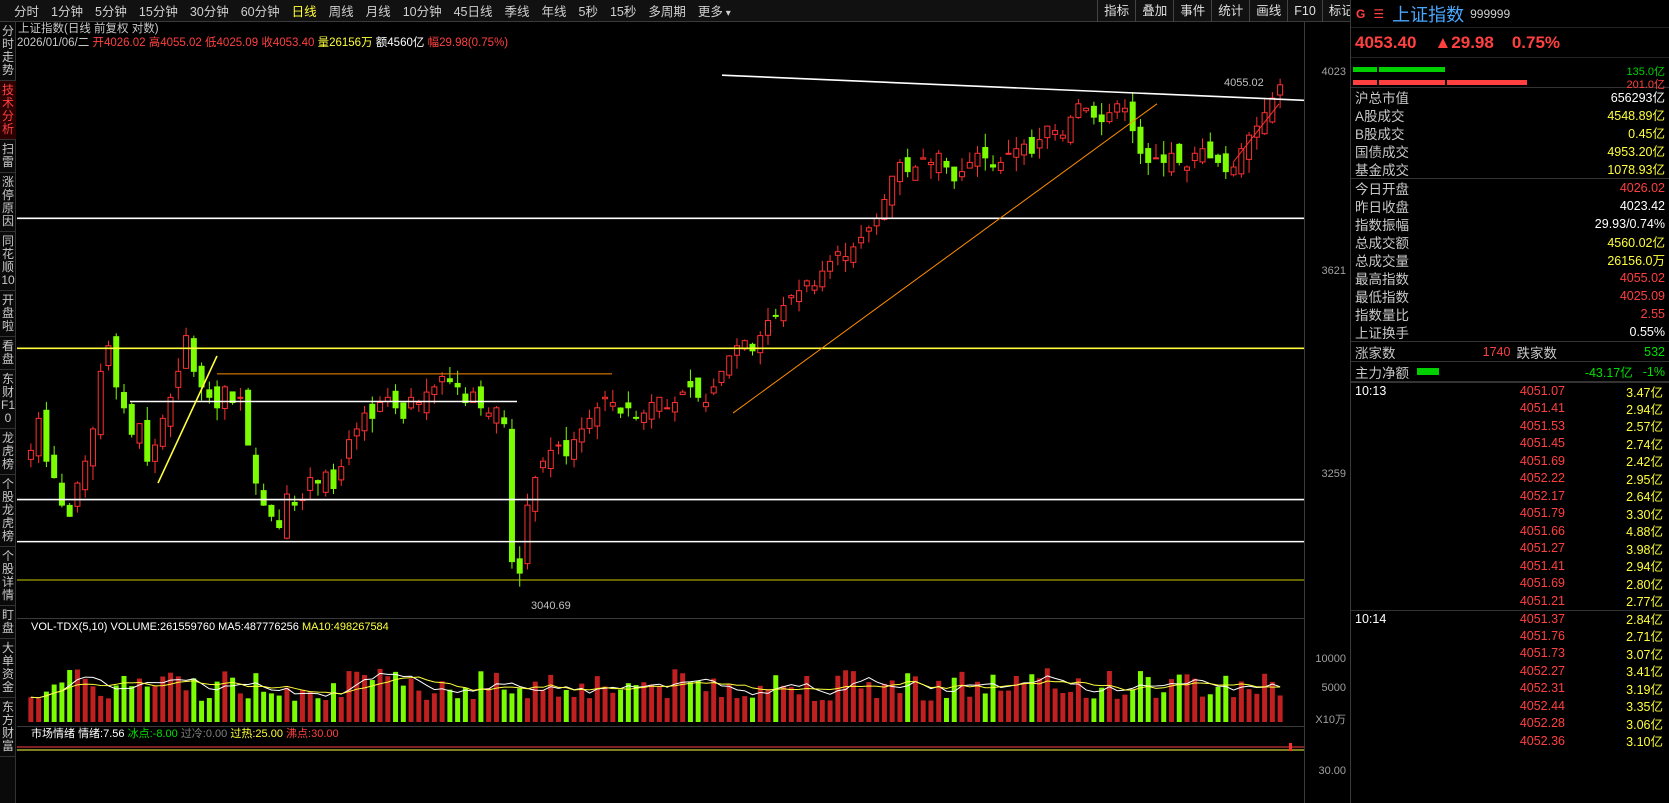 Image resolution: width=1669 pixels, height=803 pixels. Describe the element at coordinates (1644, 602) in the screenshot. I see `tick-vol: 2.77亿` at that location.